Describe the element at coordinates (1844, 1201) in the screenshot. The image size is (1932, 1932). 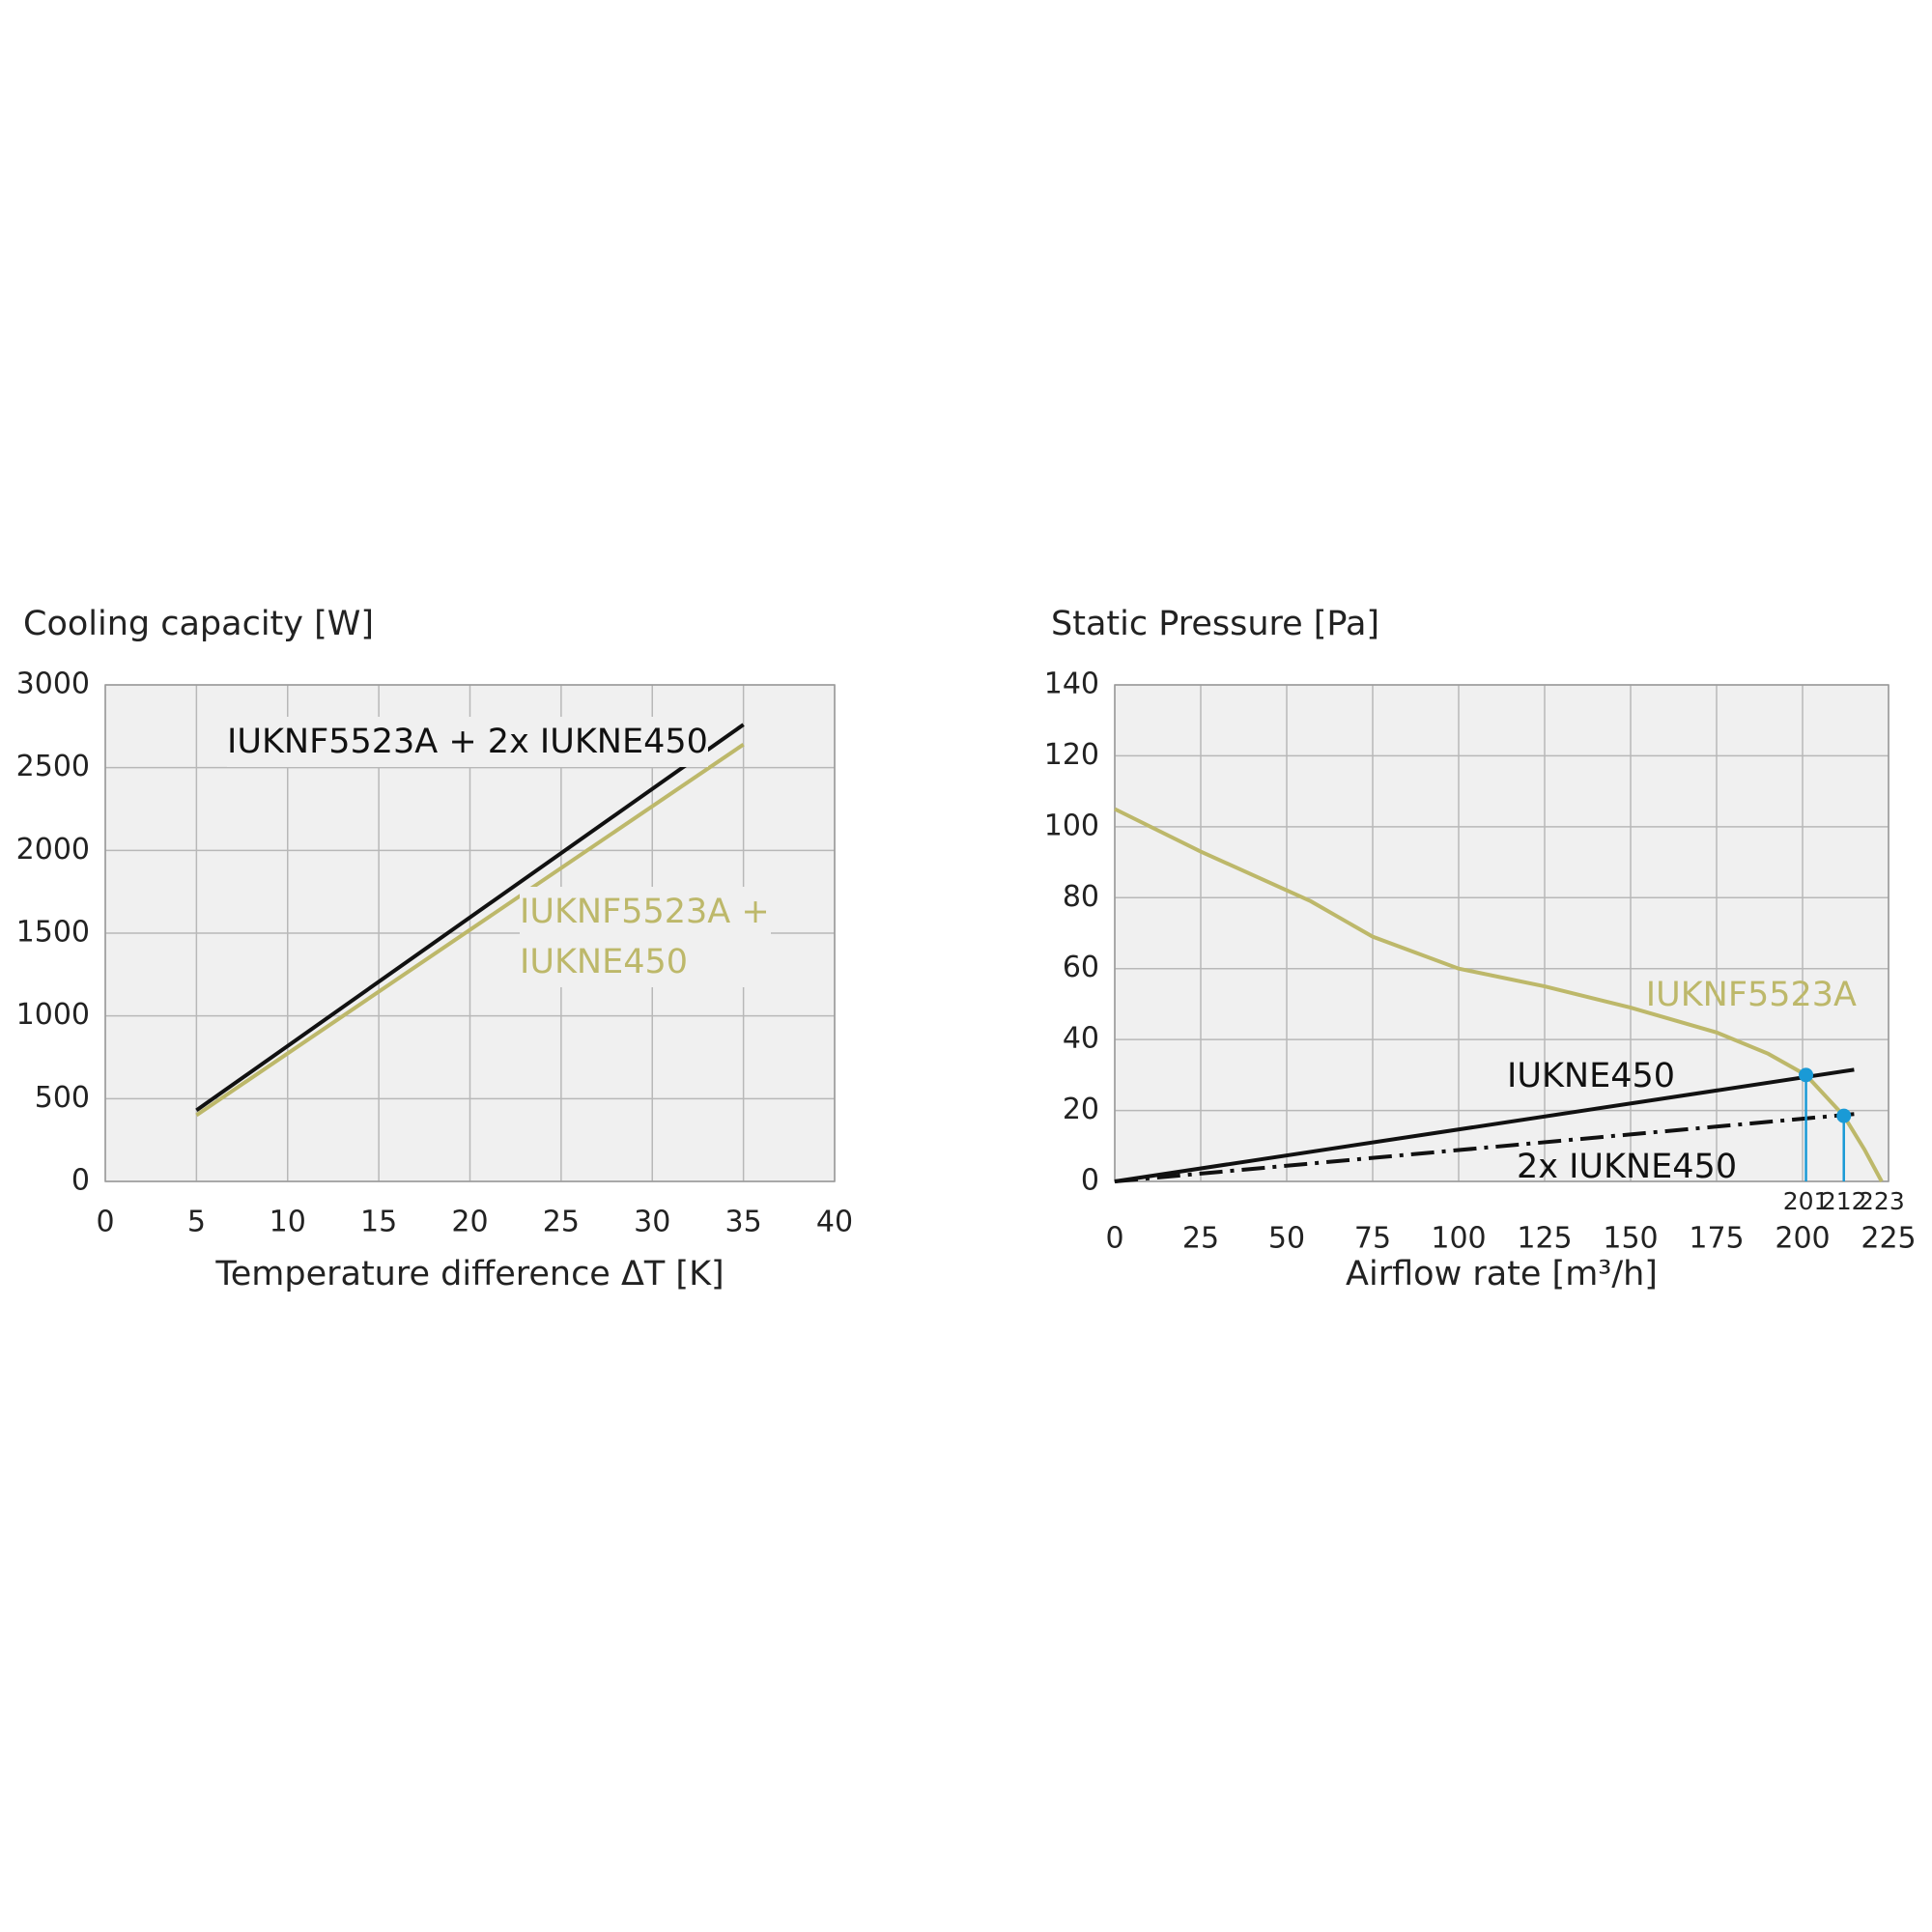
I see `annotation: 212` at that location.